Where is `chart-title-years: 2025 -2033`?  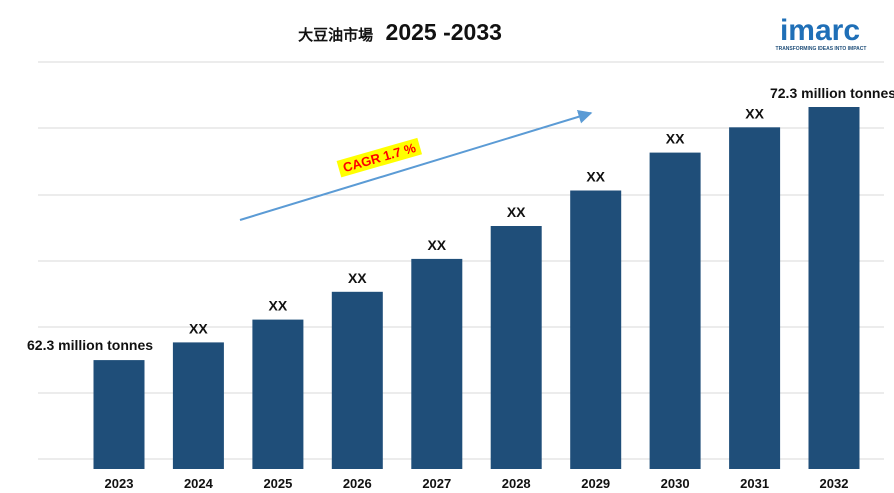
chart-title-years: 2025 -2033 is located at coordinates (444, 32).